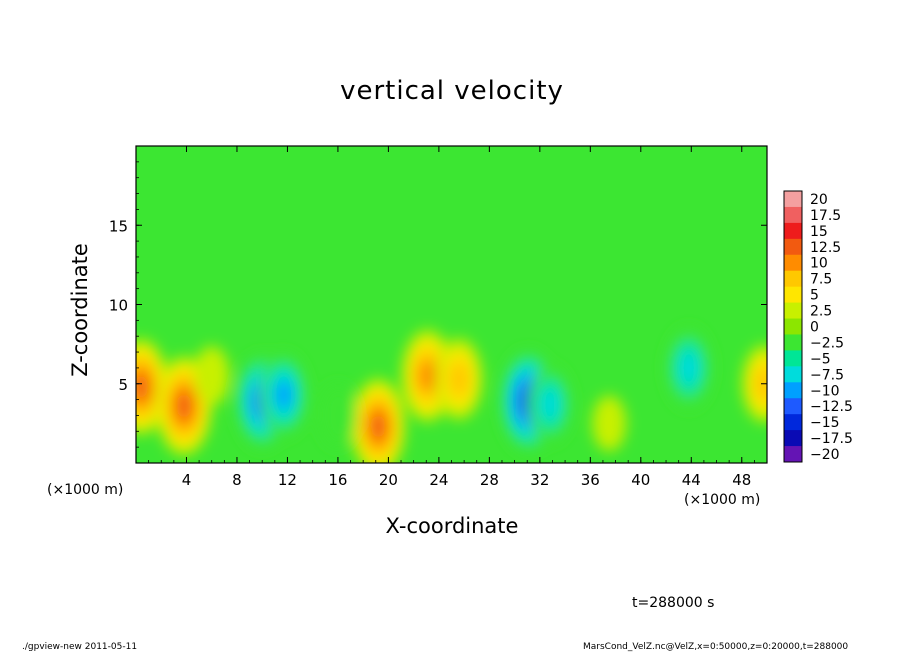 The image size is (904, 654). Describe the element at coordinates (80, 647) in the screenshot. I see `footer-left: ./gpview-new 2011-05-11` at that location.